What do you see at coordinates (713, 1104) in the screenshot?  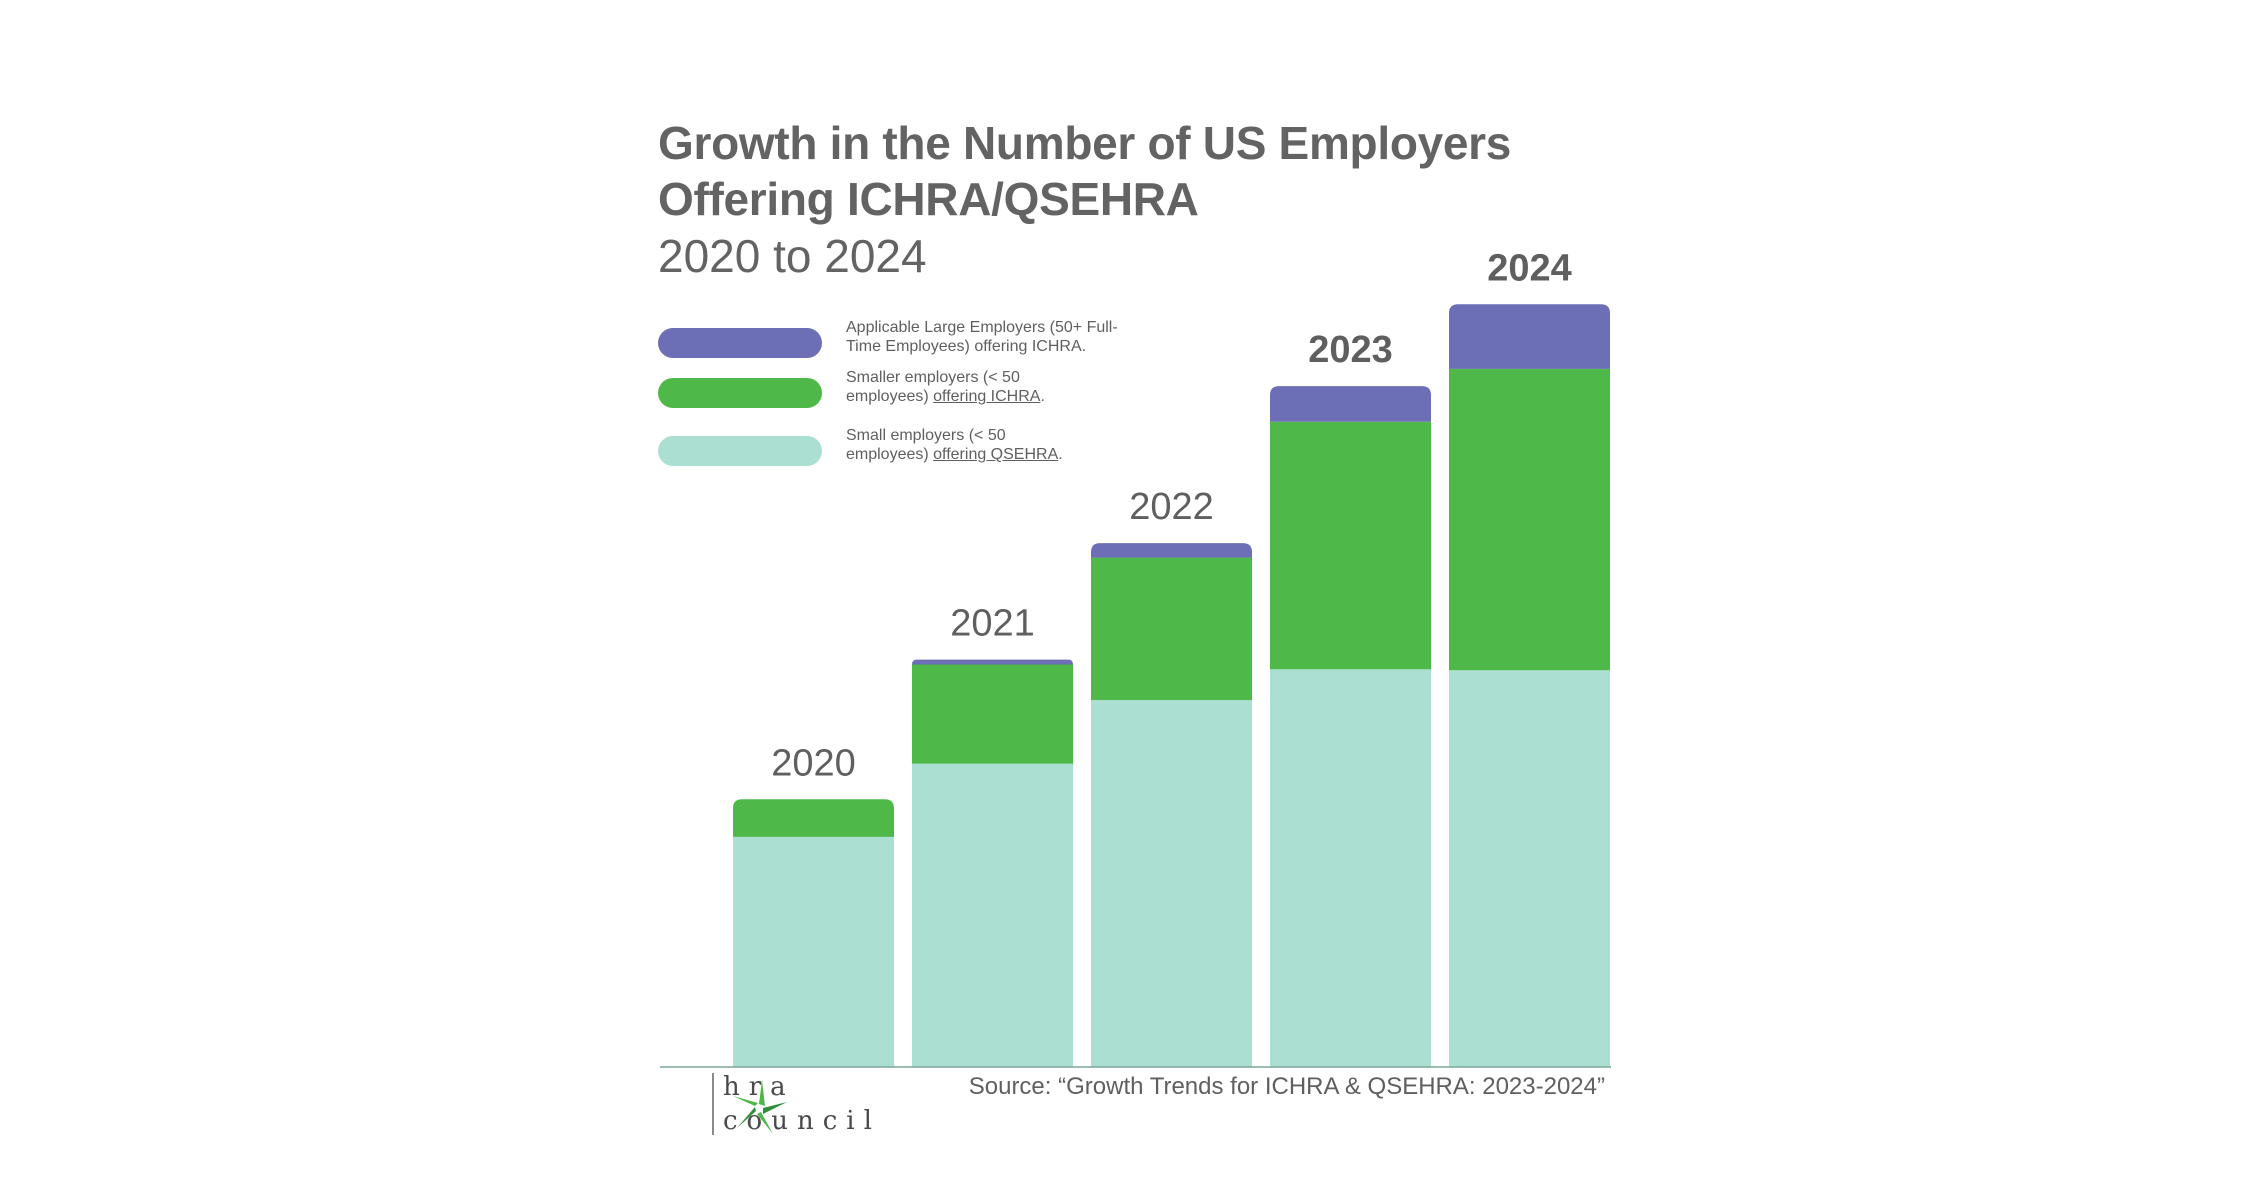 I see `logo-divider` at bounding box center [713, 1104].